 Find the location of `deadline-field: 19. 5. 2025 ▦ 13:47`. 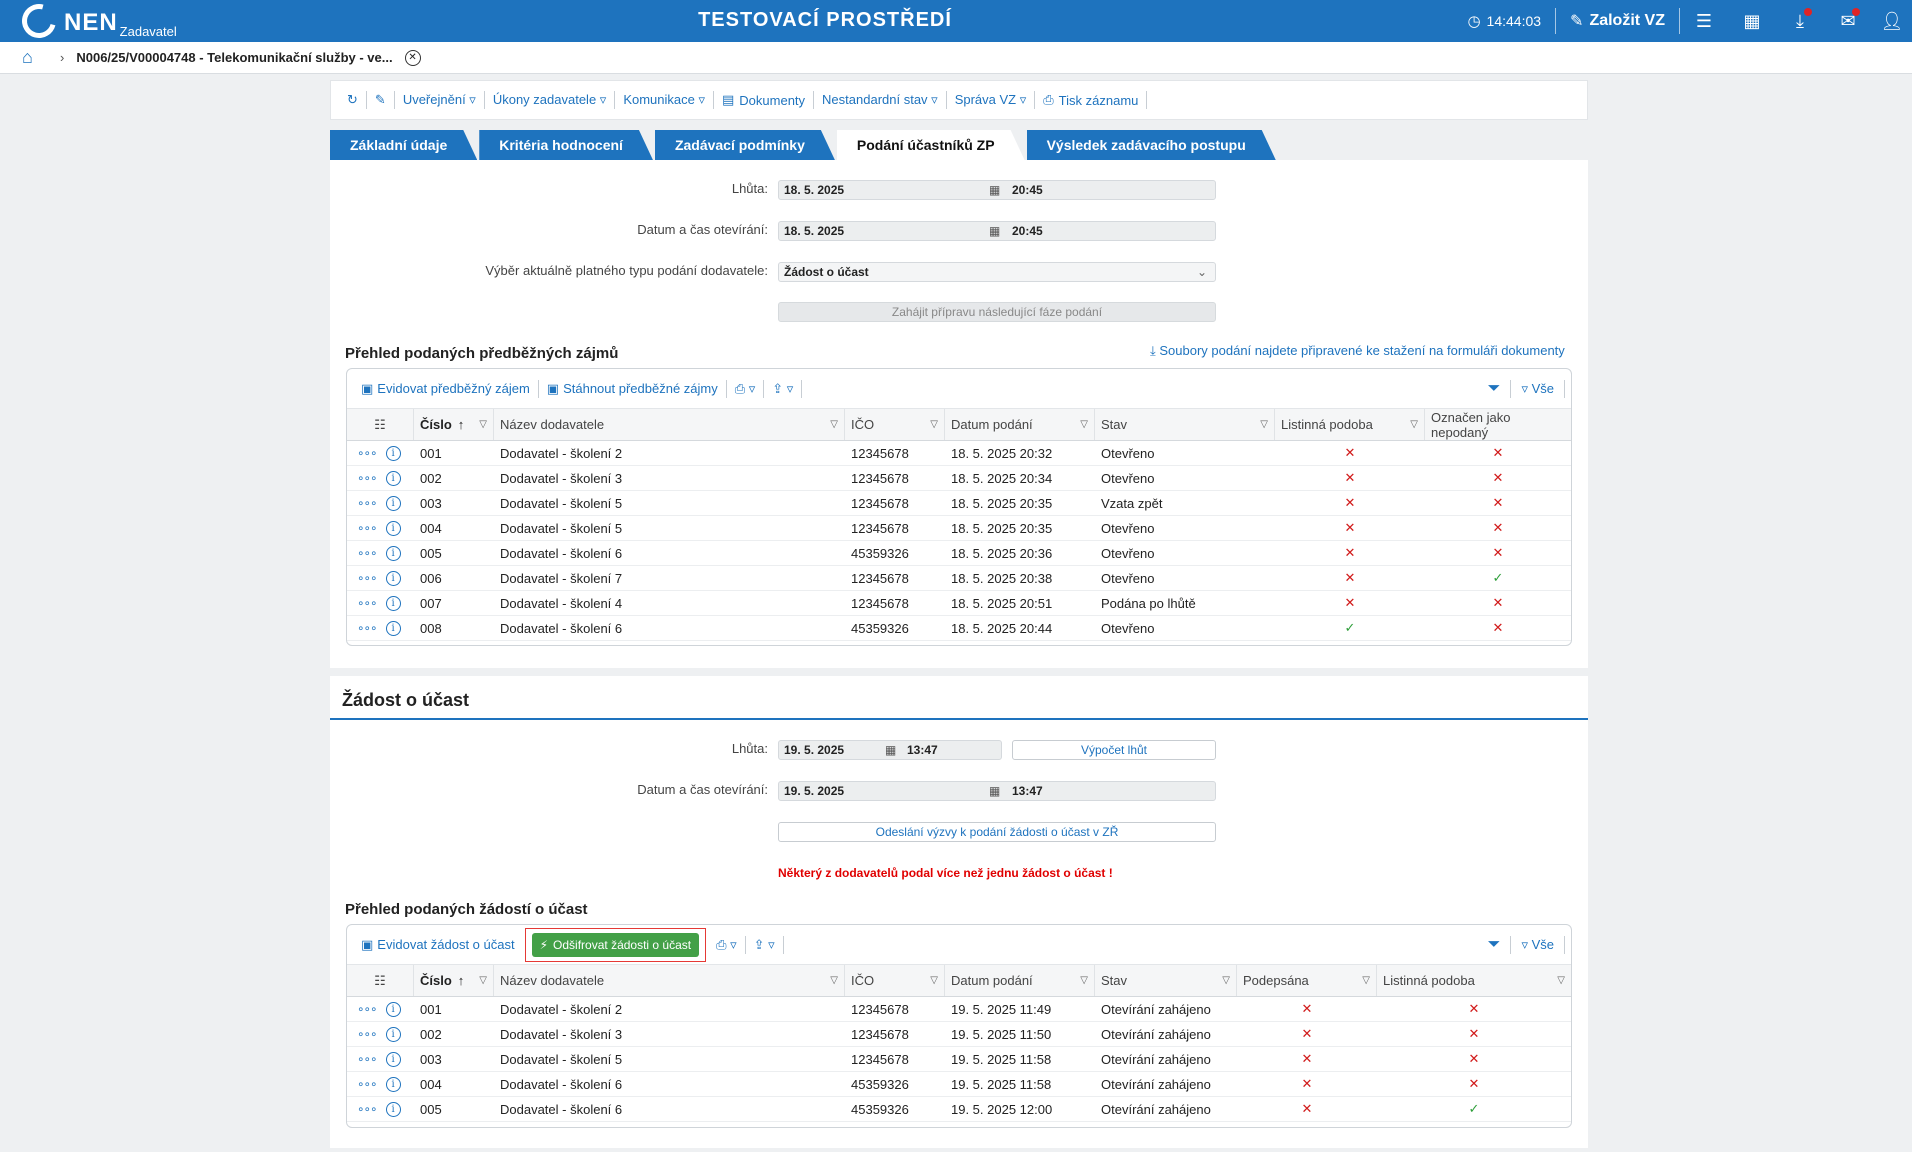

deadline-field: 19. 5. 2025 ▦ 13:47 is located at coordinates (890, 750).